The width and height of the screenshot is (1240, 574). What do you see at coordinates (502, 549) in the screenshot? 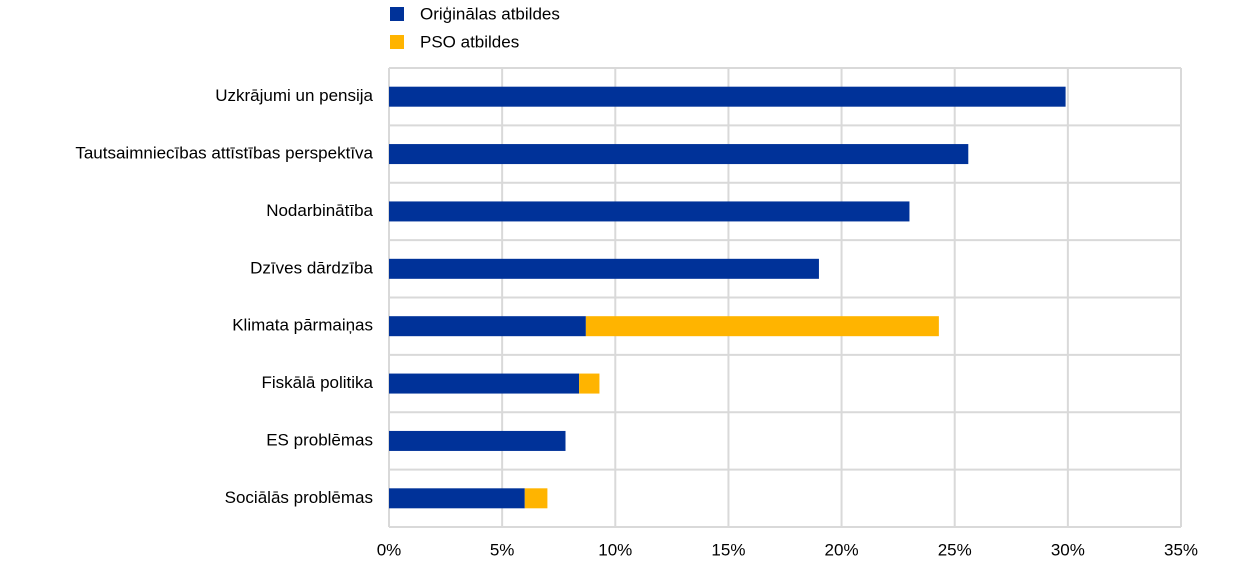
I see `x-tick-label: 5%` at bounding box center [502, 549].